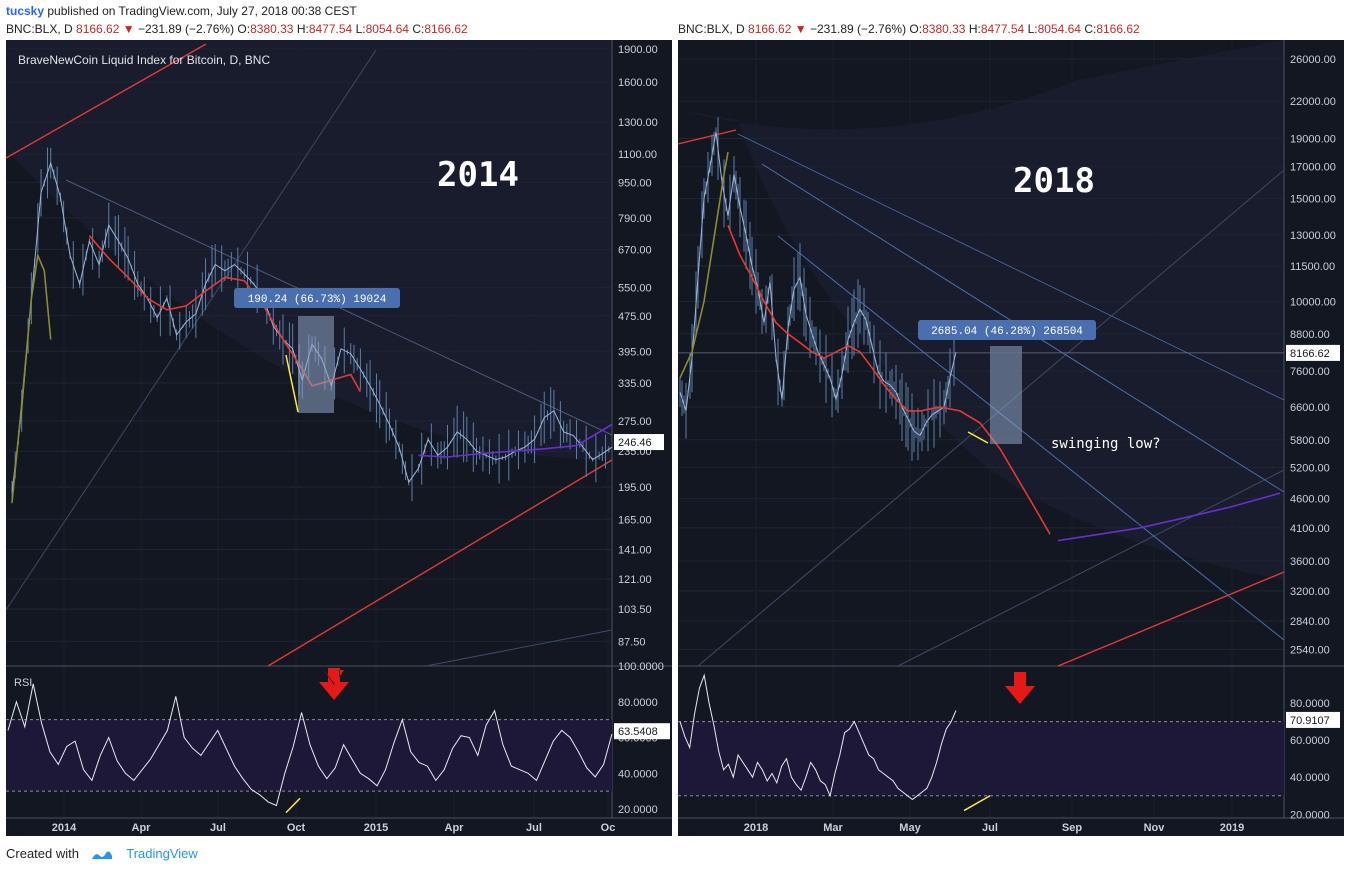 This screenshot has width=1350, height=872. I want to click on trend-line, so click(1011, 267).